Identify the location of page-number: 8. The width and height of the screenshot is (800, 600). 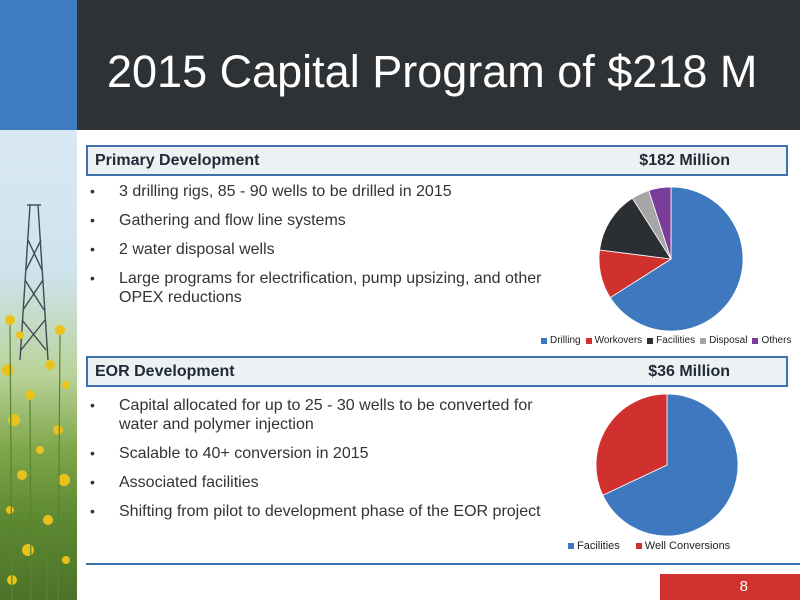
(743, 586).